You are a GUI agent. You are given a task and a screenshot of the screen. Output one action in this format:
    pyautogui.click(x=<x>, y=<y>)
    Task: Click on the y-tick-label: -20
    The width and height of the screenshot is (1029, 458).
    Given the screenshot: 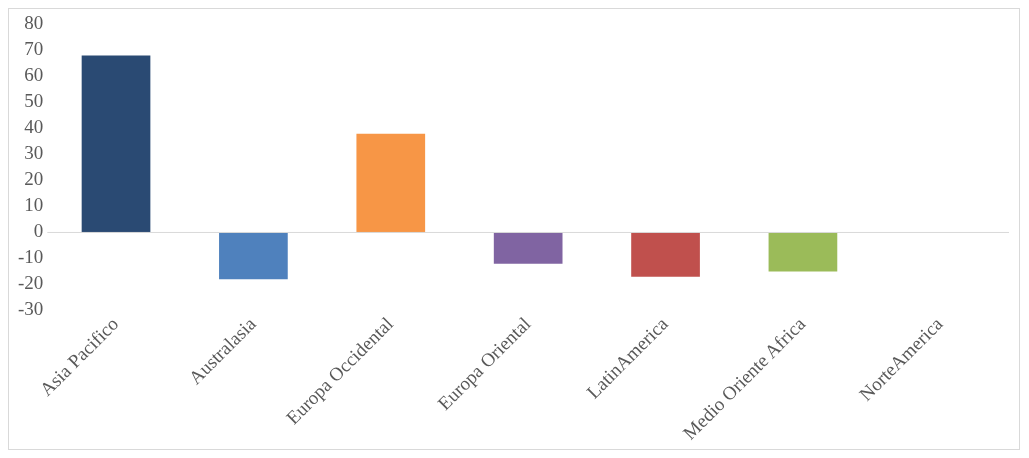 What is the action you would take?
    pyautogui.click(x=31, y=283)
    